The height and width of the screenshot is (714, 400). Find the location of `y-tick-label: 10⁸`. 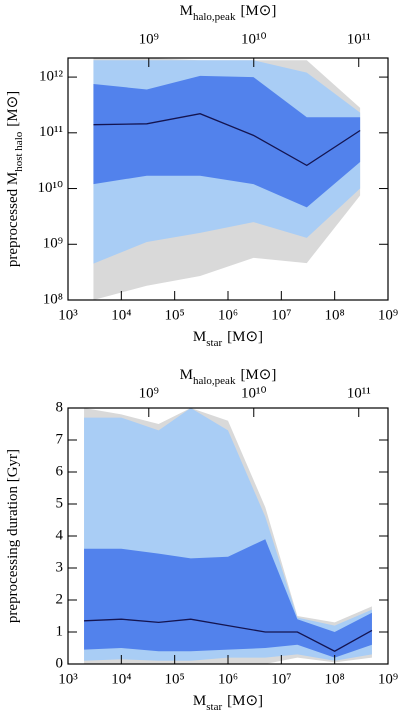

y-tick-label: 10⁸ is located at coordinates (53, 299).